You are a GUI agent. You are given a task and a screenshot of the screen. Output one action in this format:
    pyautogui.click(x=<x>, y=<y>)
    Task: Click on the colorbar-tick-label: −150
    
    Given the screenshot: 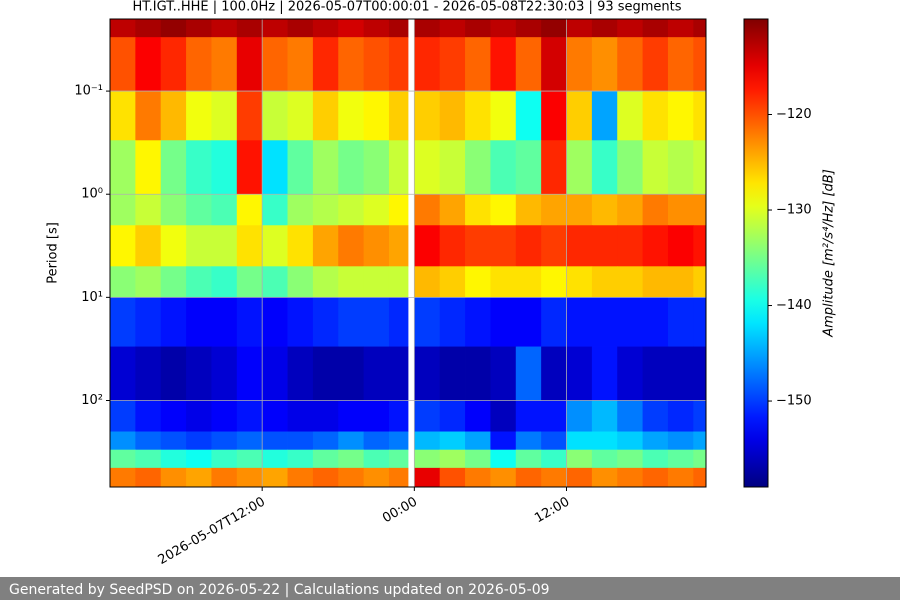 What is the action you would take?
    pyautogui.click(x=794, y=401)
    